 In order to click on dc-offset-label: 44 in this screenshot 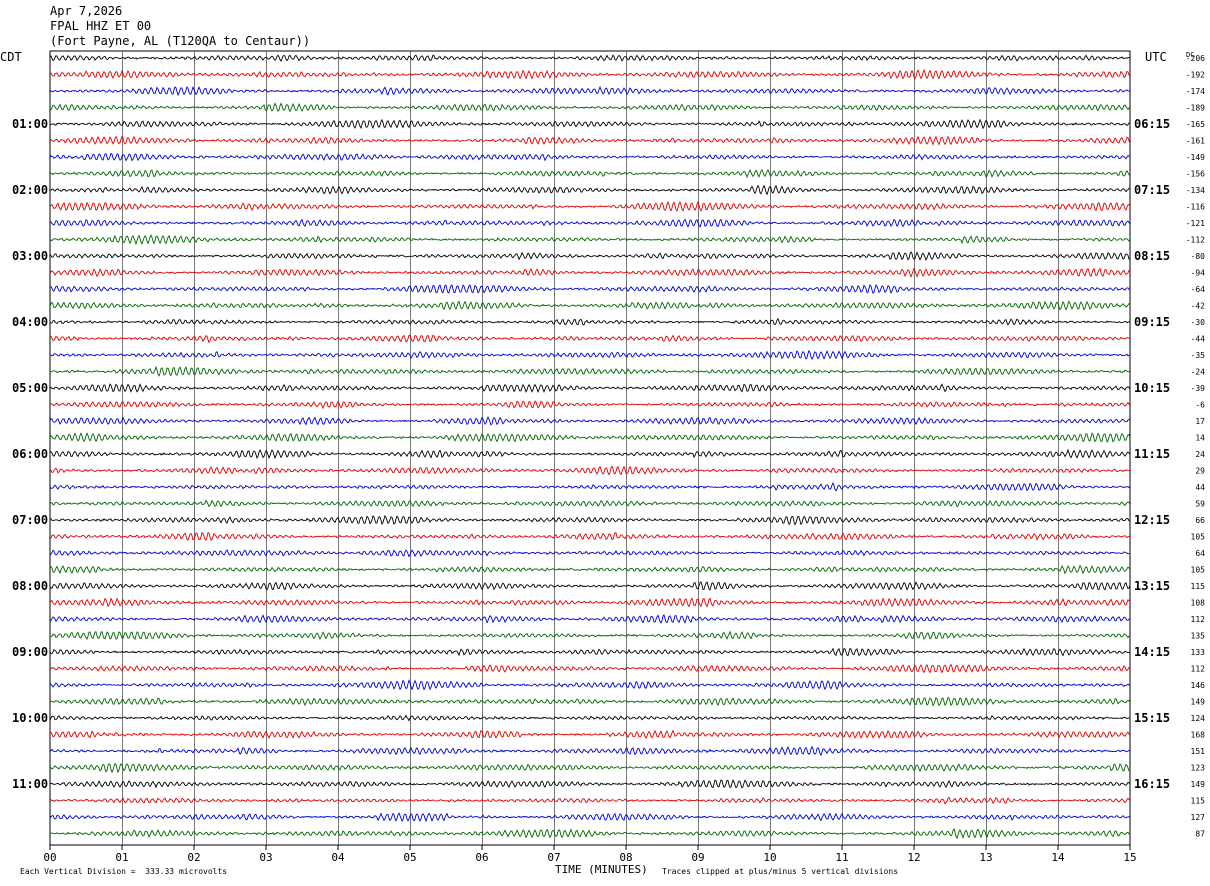, I will do `click(1200, 487)`.